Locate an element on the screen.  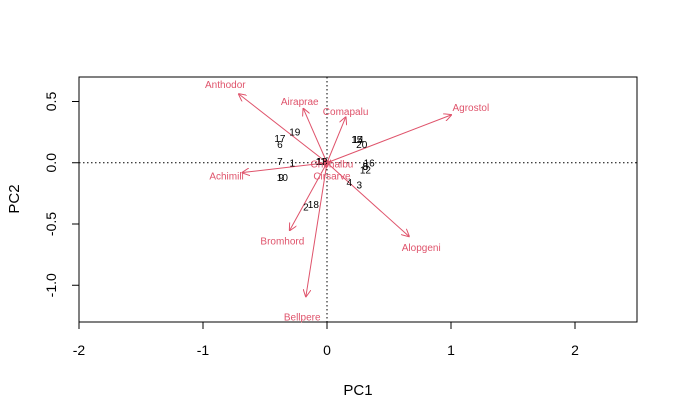
observation-label: 6 is located at coordinates (280, 145).